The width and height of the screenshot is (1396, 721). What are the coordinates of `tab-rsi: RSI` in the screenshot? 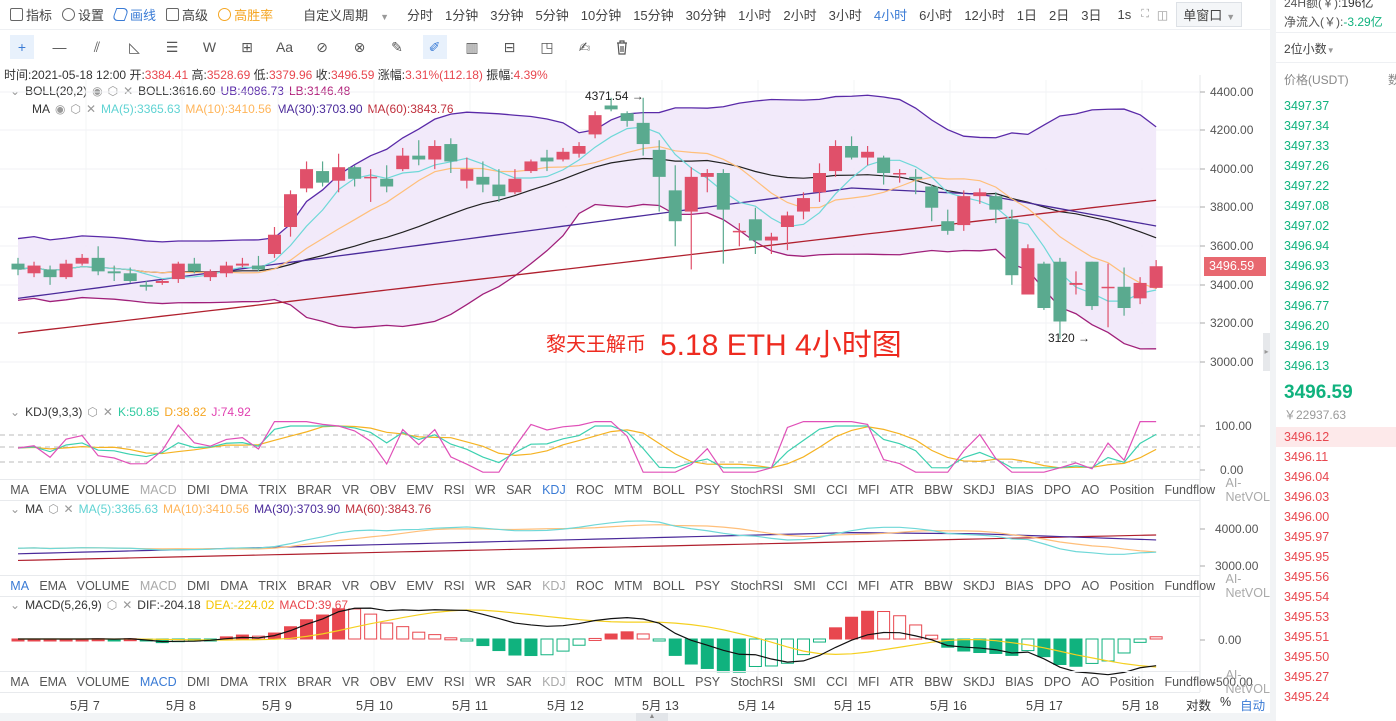 It's located at (454, 490).